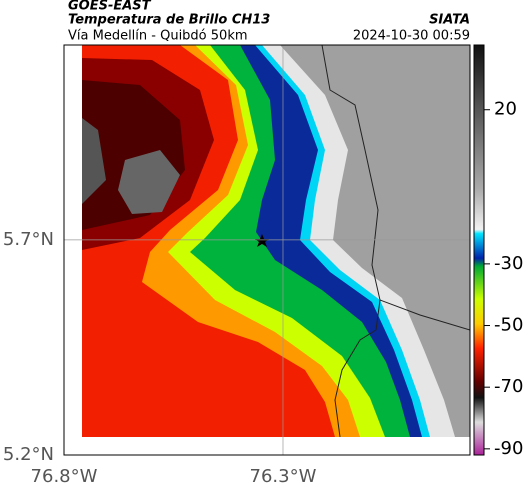 Image resolution: width=526 pixels, height=491 pixels. What do you see at coordinates (158, 36) in the screenshot?
I see `subtitle: Vía Medellín - Quibdó 50km` at bounding box center [158, 36].